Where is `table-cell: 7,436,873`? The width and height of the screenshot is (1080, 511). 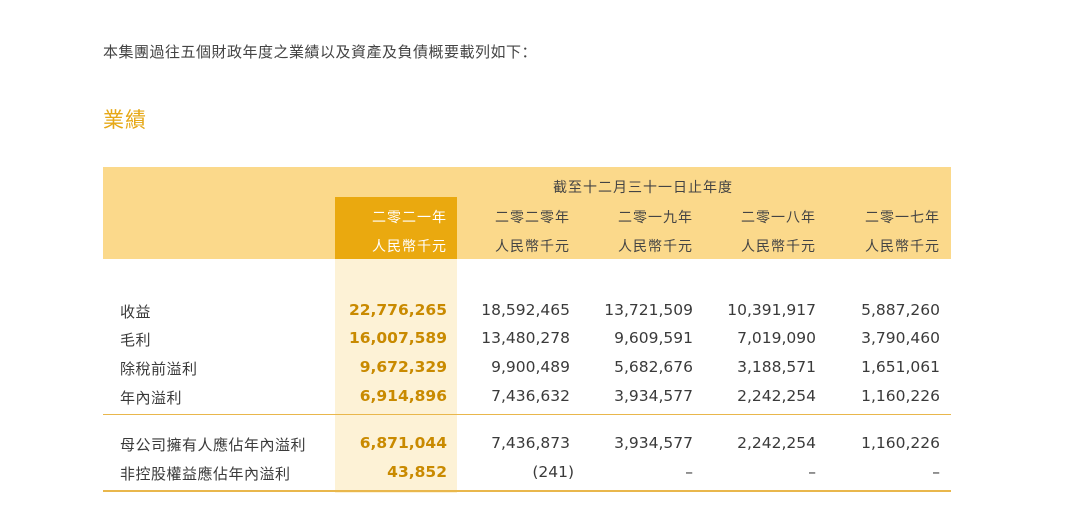 table-cell: 7,436,873 is located at coordinates (530, 443).